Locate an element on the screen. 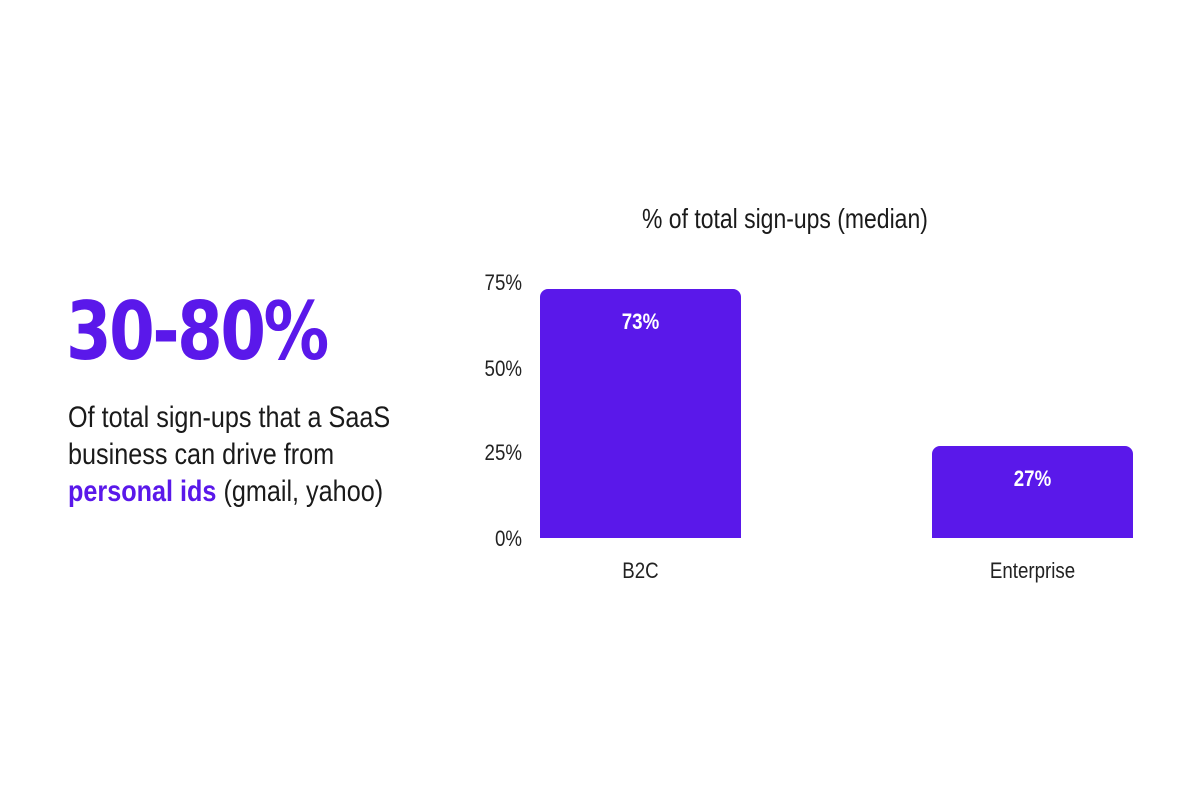 The width and height of the screenshot is (1201, 800). y-tick-75: 75% is located at coordinates (503, 282).